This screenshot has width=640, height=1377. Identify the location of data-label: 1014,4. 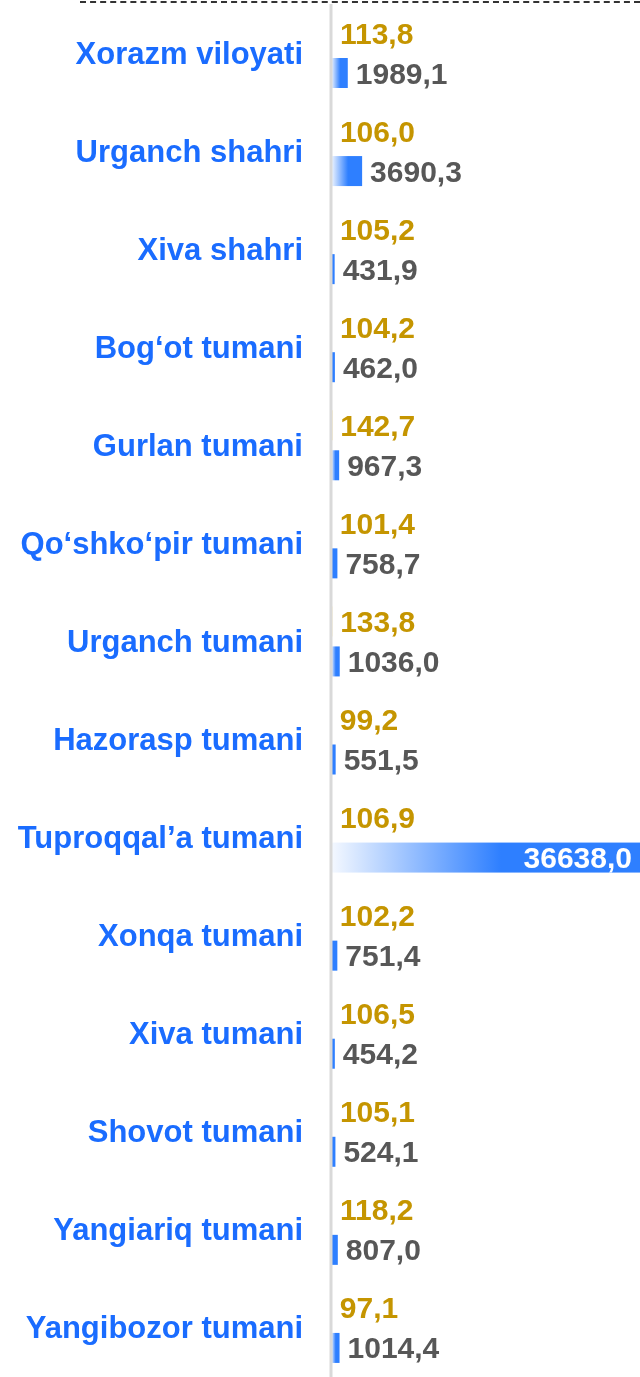
(393, 1348).